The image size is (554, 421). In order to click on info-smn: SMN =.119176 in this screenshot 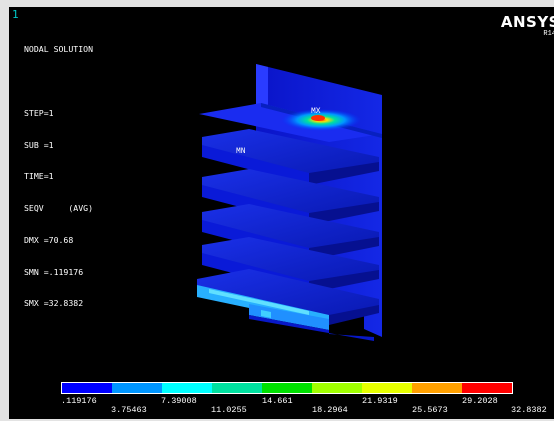, I will do `click(54, 271)`.